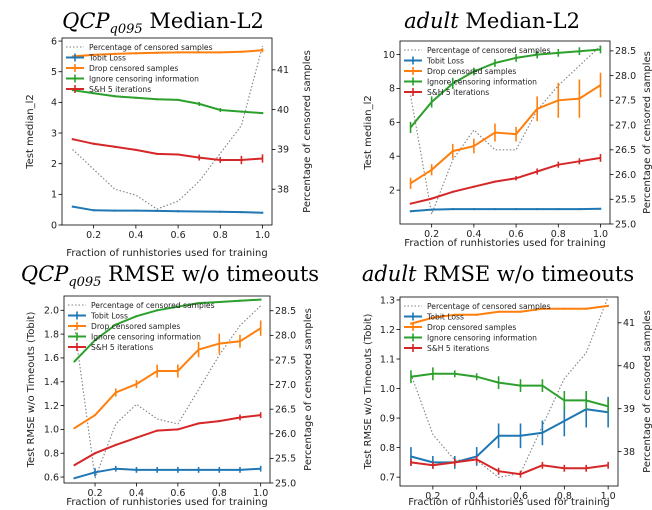 This screenshot has width=652, height=510. What do you see at coordinates (163, 23) in the screenshot?
I see `panel-title: QCPq095 Median-L2` at bounding box center [163, 23].